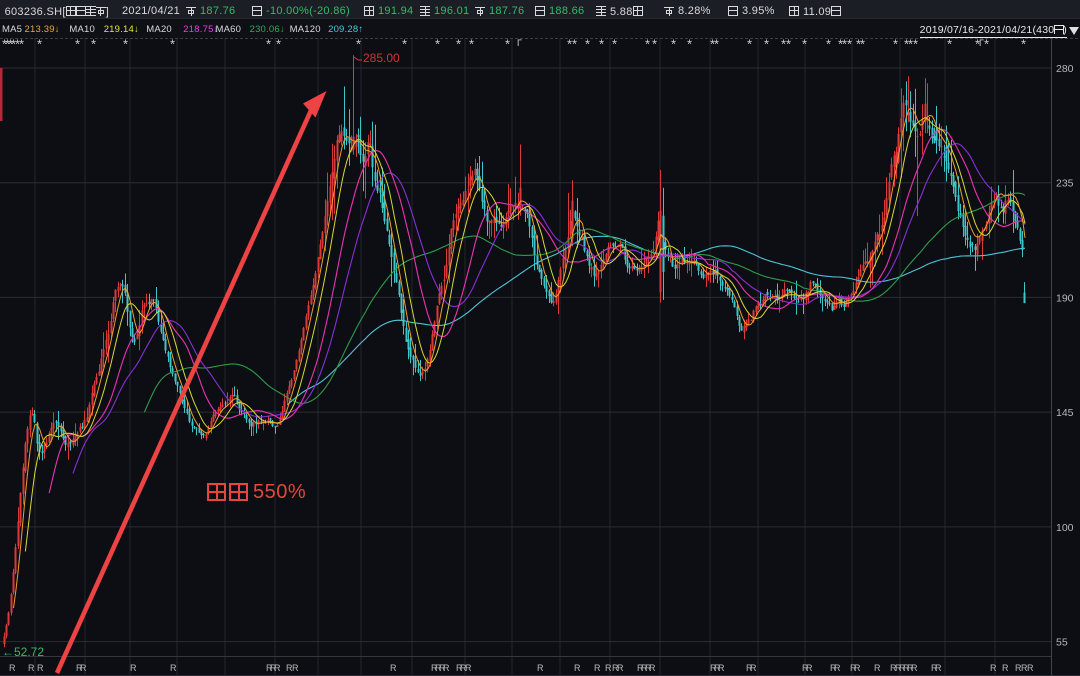 This screenshot has width=1080, height=676. Describe the element at coordinates (1065, 528) in the screenshot. I see `svg-text: 100` at that location.